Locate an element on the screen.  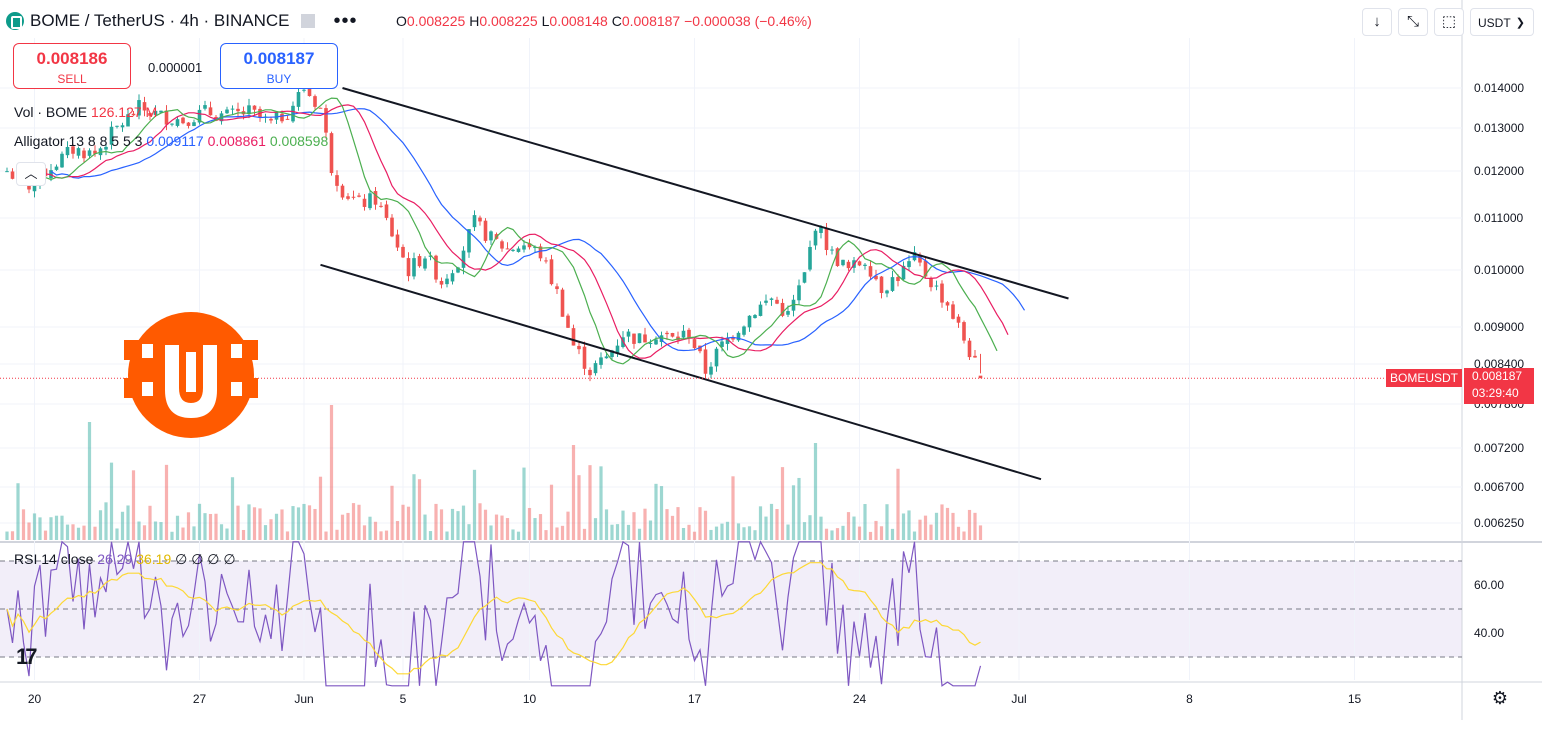
rsi-legend: RSI 14 close 26.29 36.19 ∅ ∅ ∅ ∅ is located at coordinates (125, 559).